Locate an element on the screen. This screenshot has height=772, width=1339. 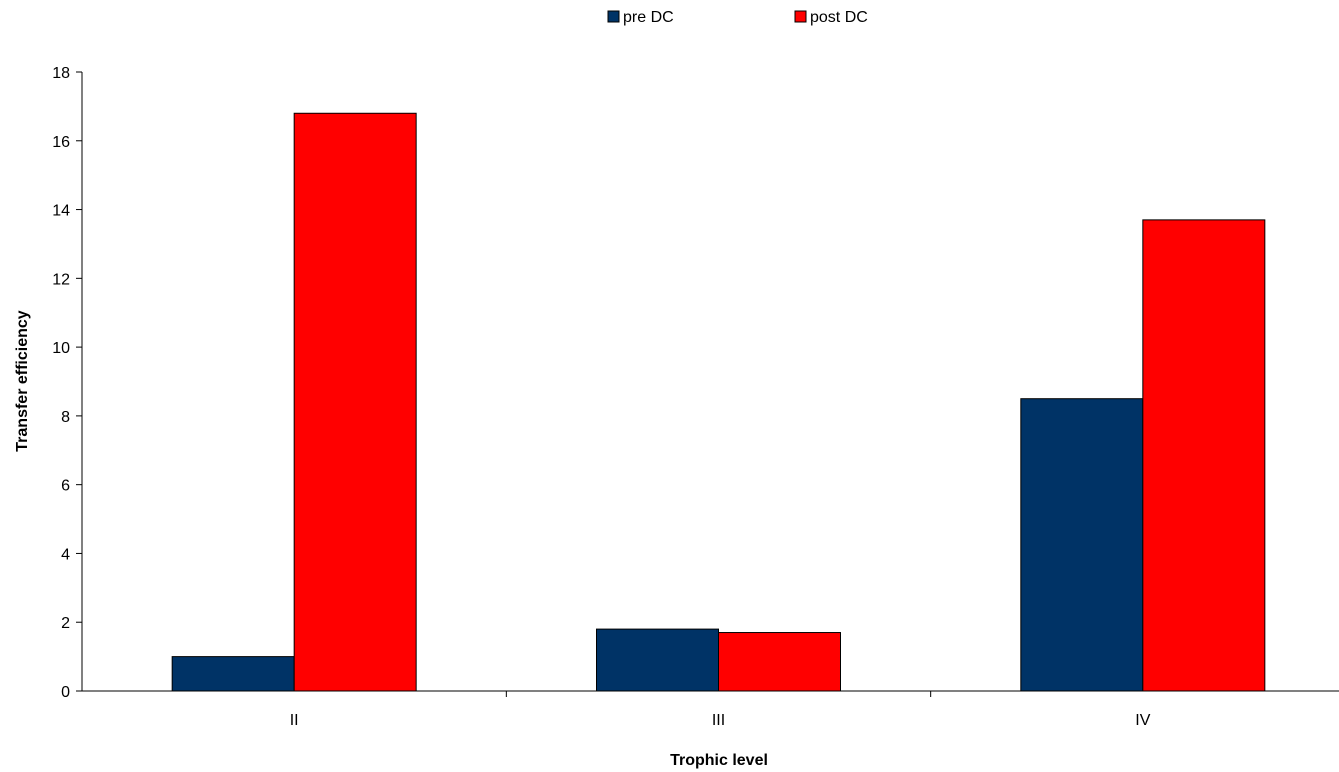
legend-swatch-post-dc is located at coordinates (800, 16).